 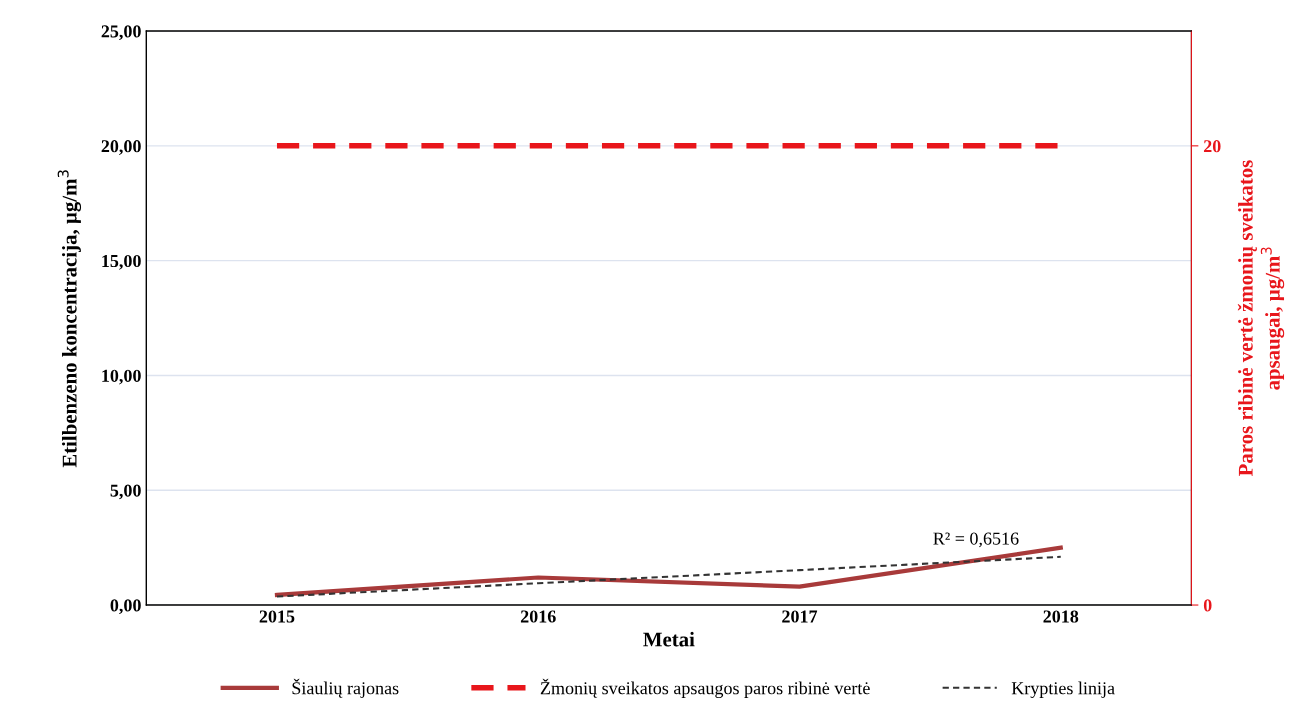 What do you see at coordinates (121, 147) in the screenshot?
I see `y-tick-label: 20,00` at bounding box center [121, 147].